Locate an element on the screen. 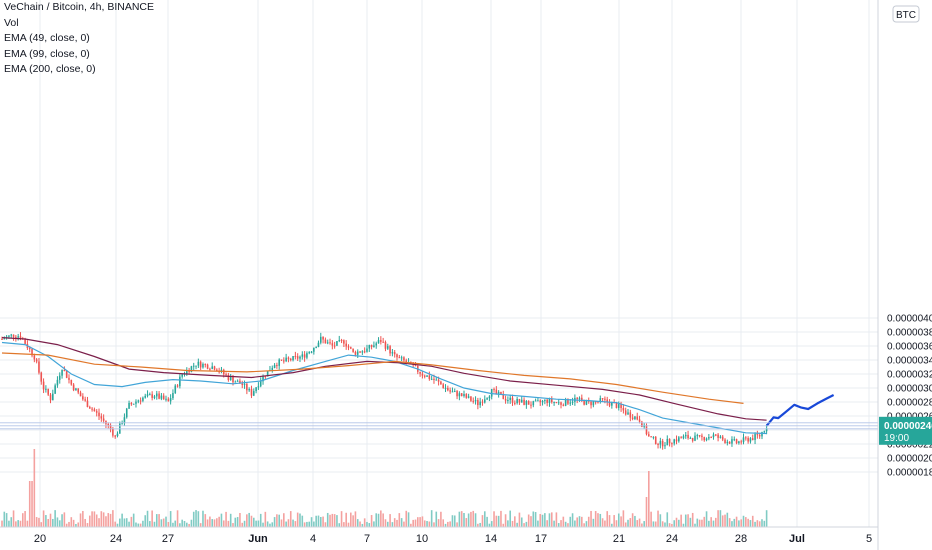 Image resolution: width=932 pixels, height=550 pixels. symbol-title: VeChain / Bitcoin, 4h, BINANCE is located at coordinates (79, 7).